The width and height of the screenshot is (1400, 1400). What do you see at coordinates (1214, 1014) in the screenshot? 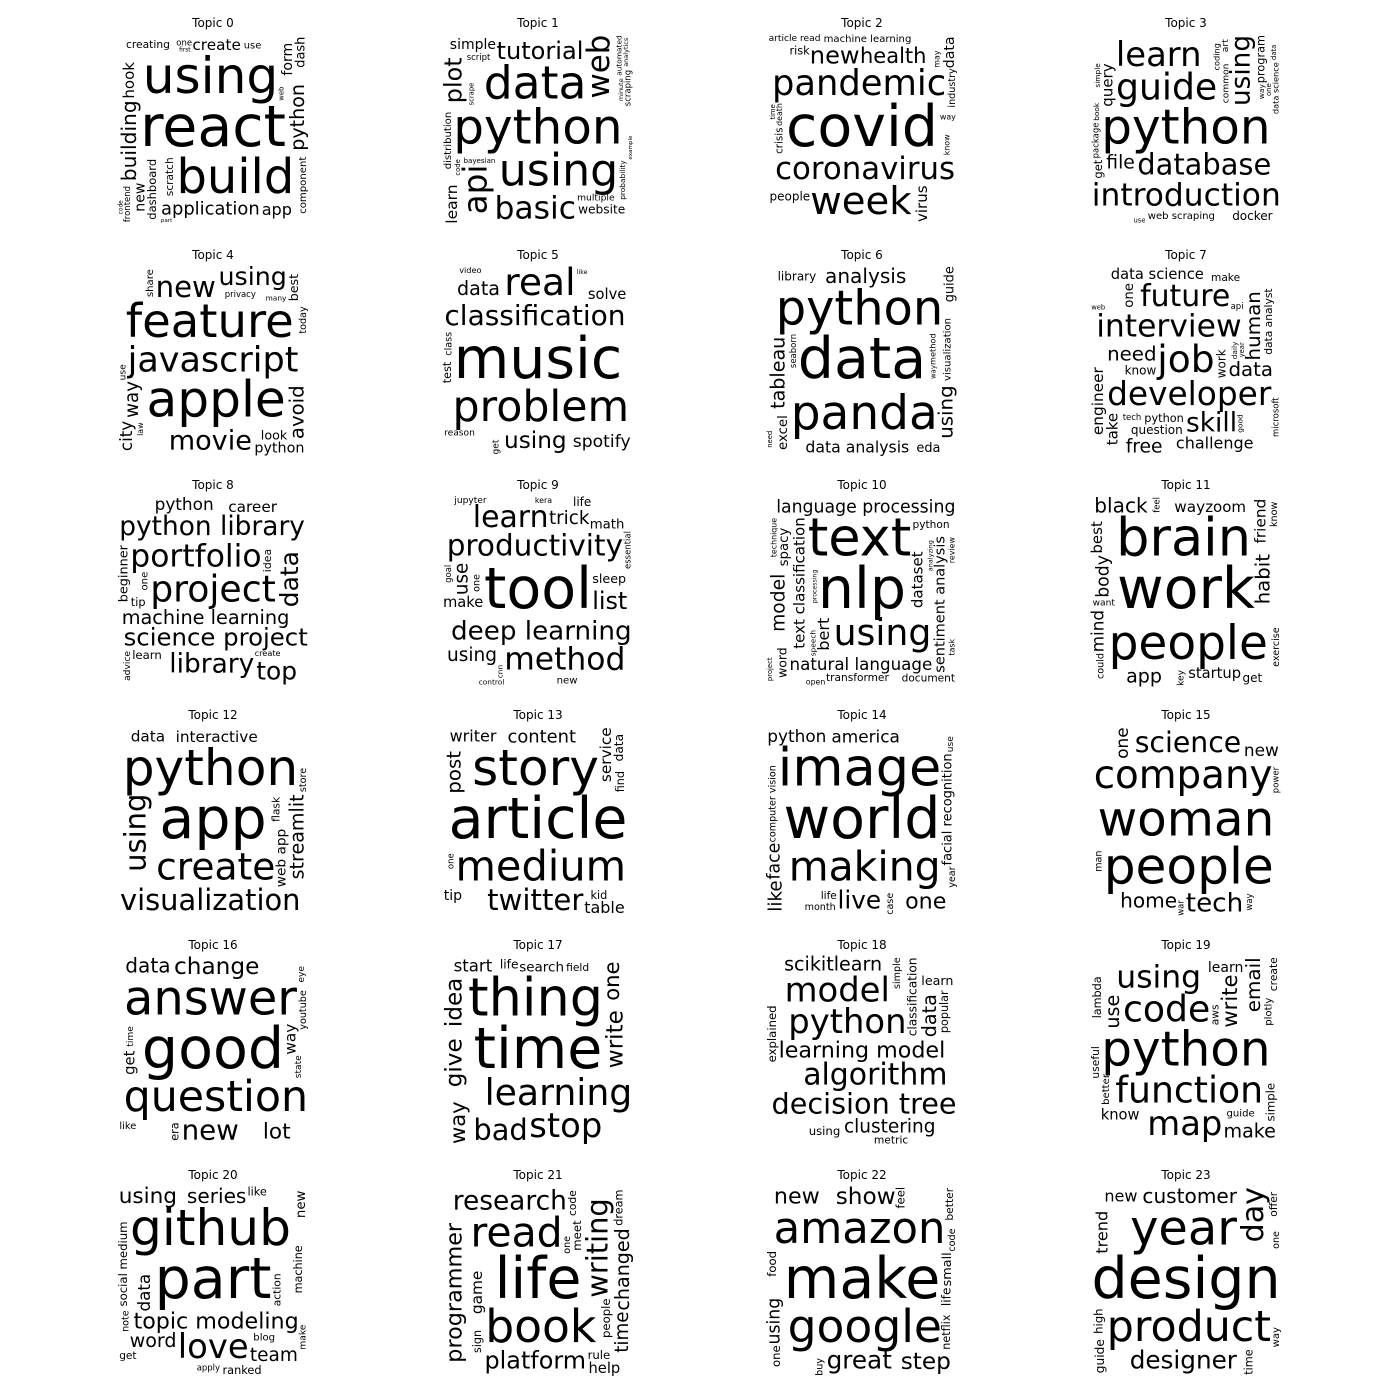
I see `word: aws` at bounding box center [1214, 1014].